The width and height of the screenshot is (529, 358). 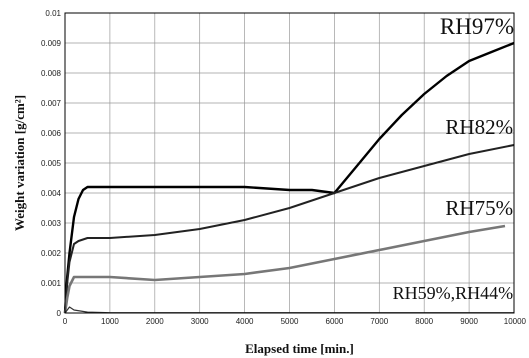 What do you see at coordinates (51, 163) in the screenshot?
I see `y-tick-label: 0.005` at bounding box center [51, 163].